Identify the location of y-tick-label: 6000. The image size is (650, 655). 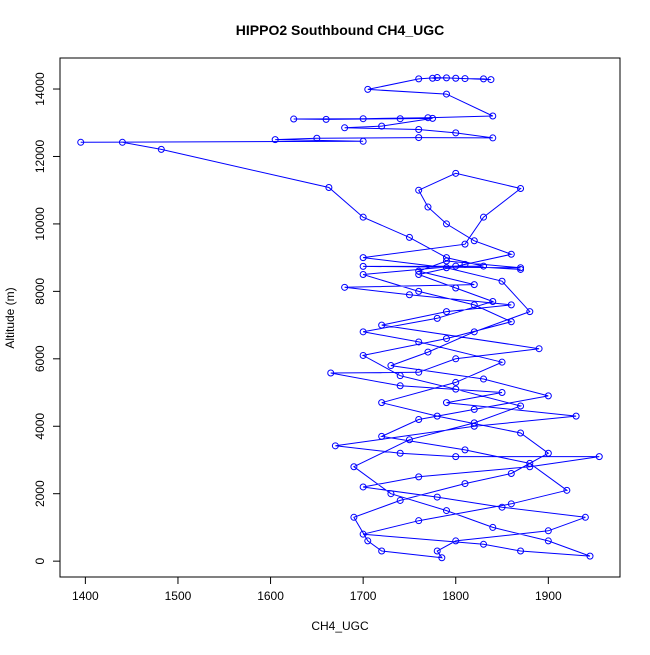
(40, 358).